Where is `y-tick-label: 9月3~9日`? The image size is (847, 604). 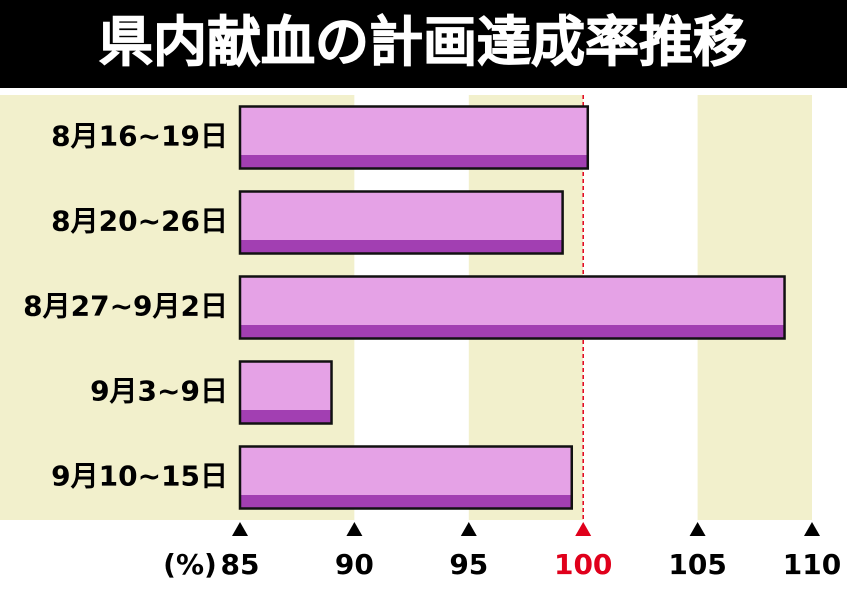 y-tick-label: 9月3~9日 is located at coordinates (159, 391).